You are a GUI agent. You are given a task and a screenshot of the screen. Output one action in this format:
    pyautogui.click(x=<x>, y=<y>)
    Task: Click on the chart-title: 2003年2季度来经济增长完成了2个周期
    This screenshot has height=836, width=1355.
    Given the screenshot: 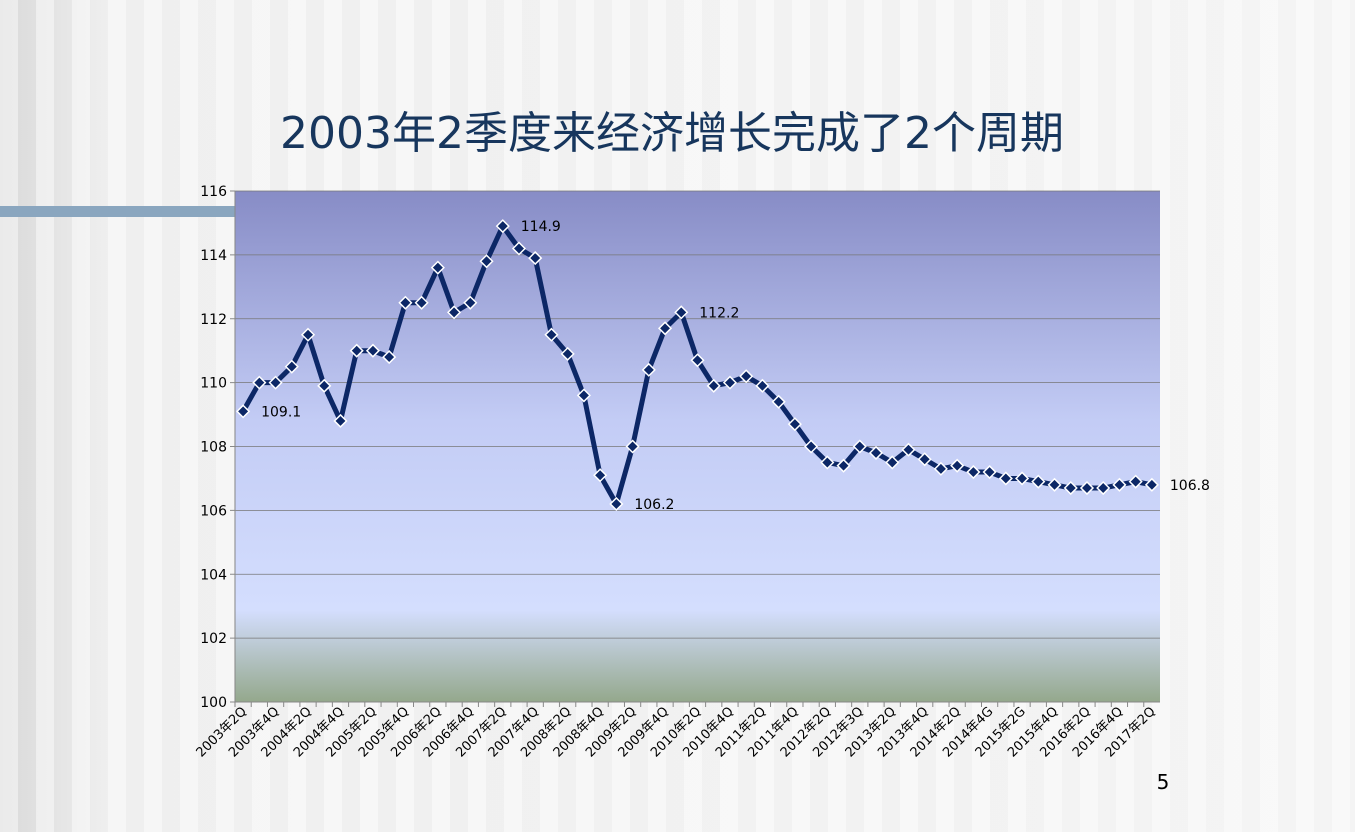 What is the action you would take?
    pyautogui.click(x=672, y=133)
    